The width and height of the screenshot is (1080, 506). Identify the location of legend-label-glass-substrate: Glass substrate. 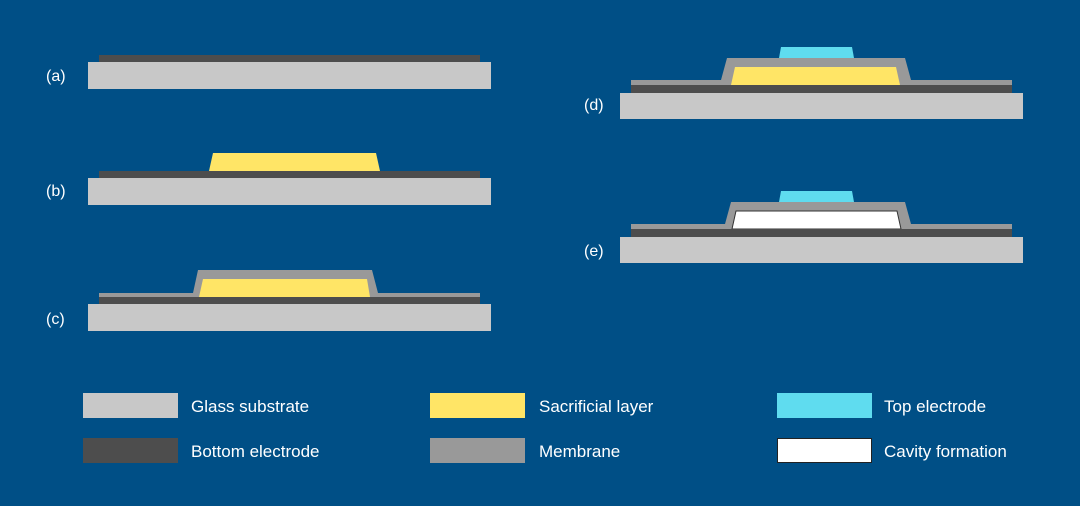
(250, 406).